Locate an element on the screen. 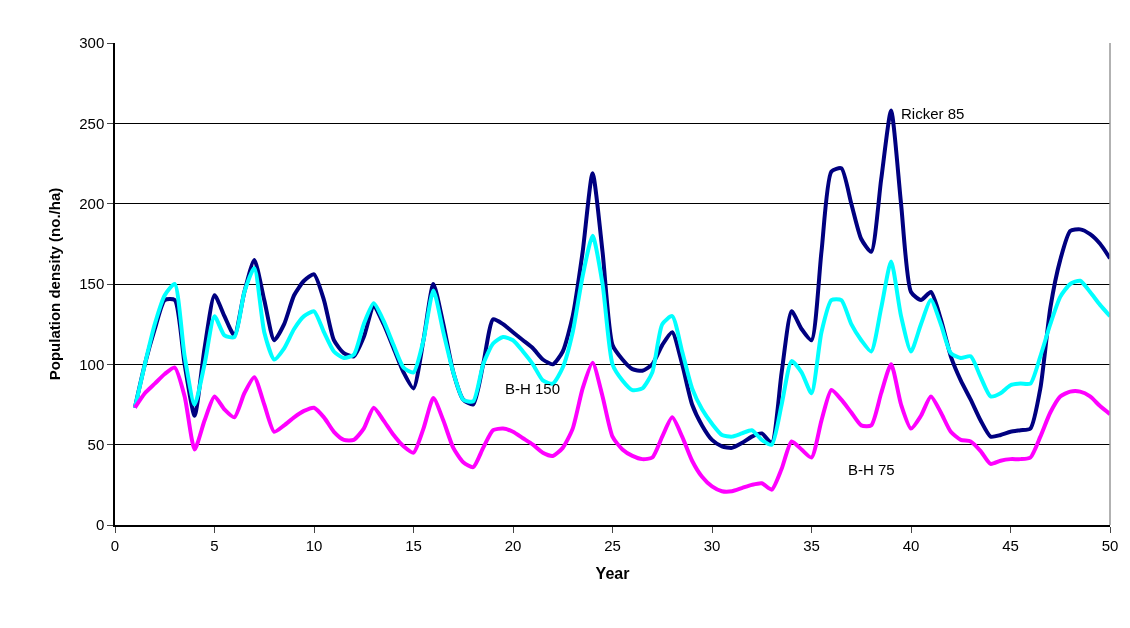 This screenshot has width=1130, height=628. x-axis-title: Year is located at coordinates (612, 573).